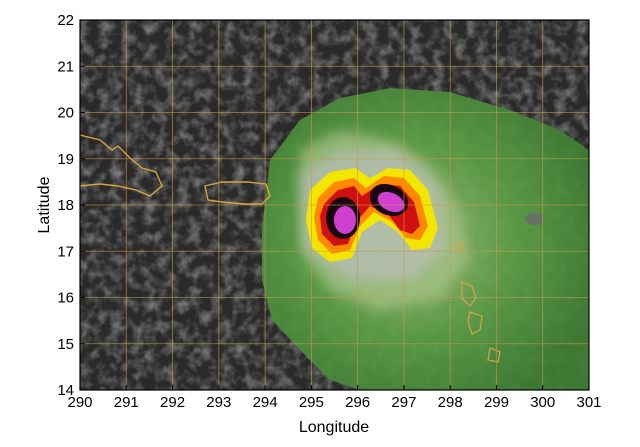  Describe the element at coordinates (79, 402) in the screenshot. I see `x-tick-label: 290` at that location.